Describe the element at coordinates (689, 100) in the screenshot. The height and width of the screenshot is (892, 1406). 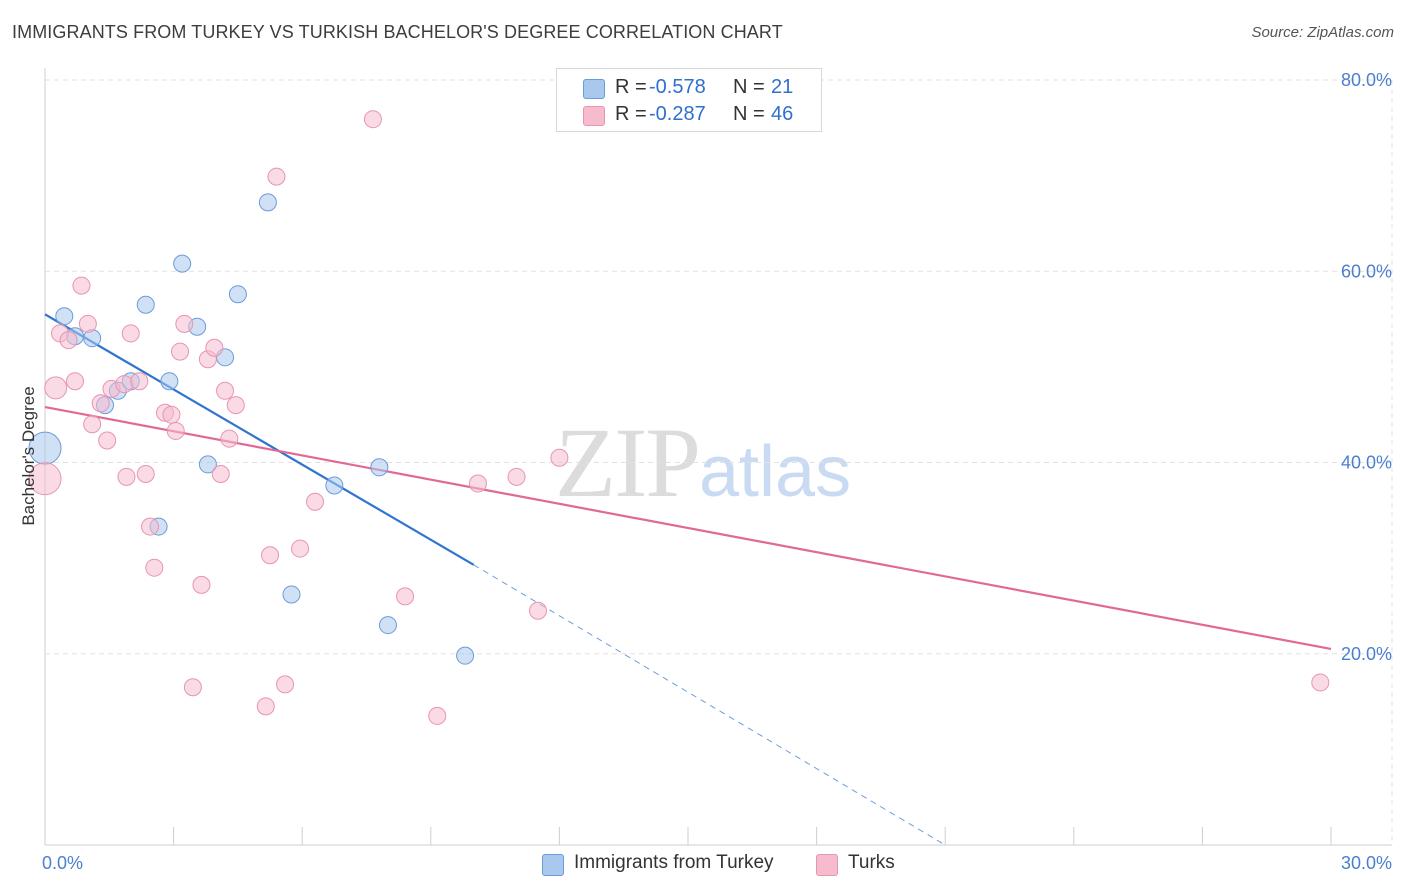
I see `stats-legend: R = -0.578 N = 21 R = -0.287 N = 46` at that location.